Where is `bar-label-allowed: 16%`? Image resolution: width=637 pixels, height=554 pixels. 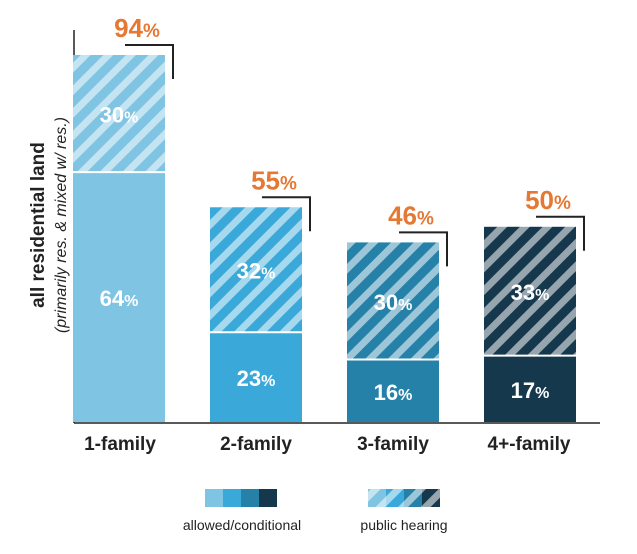 bar-label-allowed: 16% is located at coordinates (393, 392).